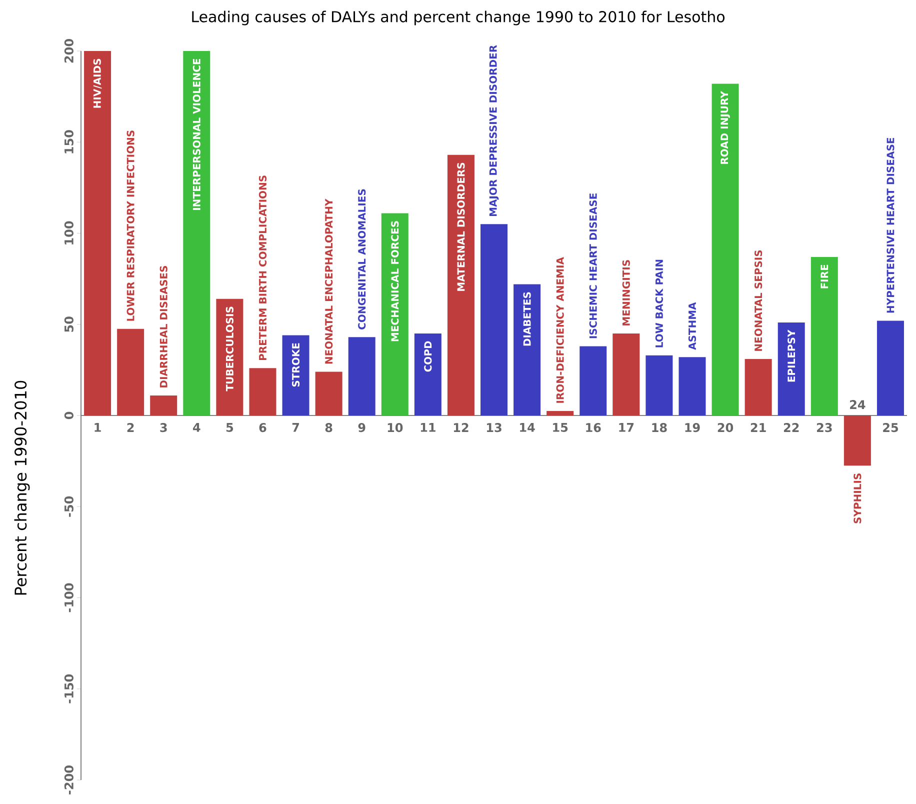 This screenshot has width=916, height=804. Describe the element at coordinates (328, 427) in the screenshot. I see `x-tick-label: 8` at that location.